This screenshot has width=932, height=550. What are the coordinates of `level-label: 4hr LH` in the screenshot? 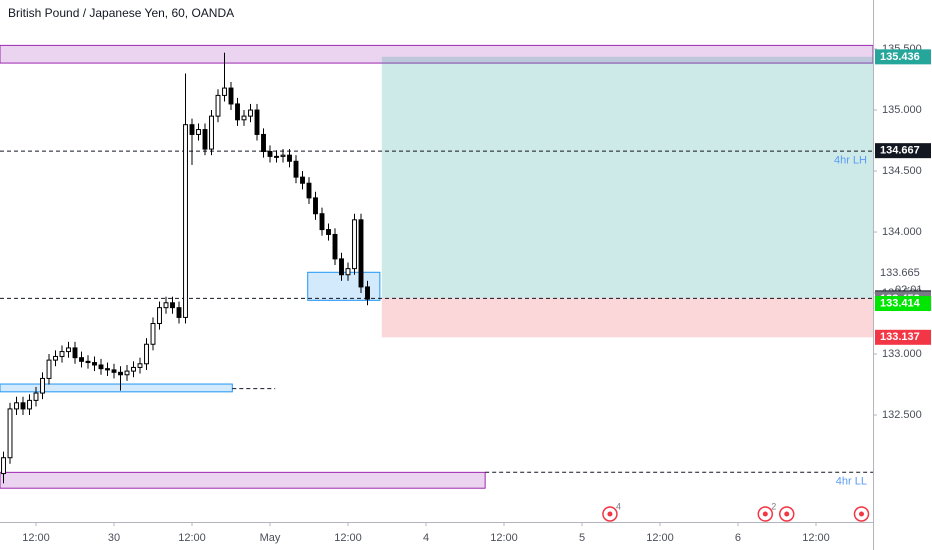 It's located at (850, 161).